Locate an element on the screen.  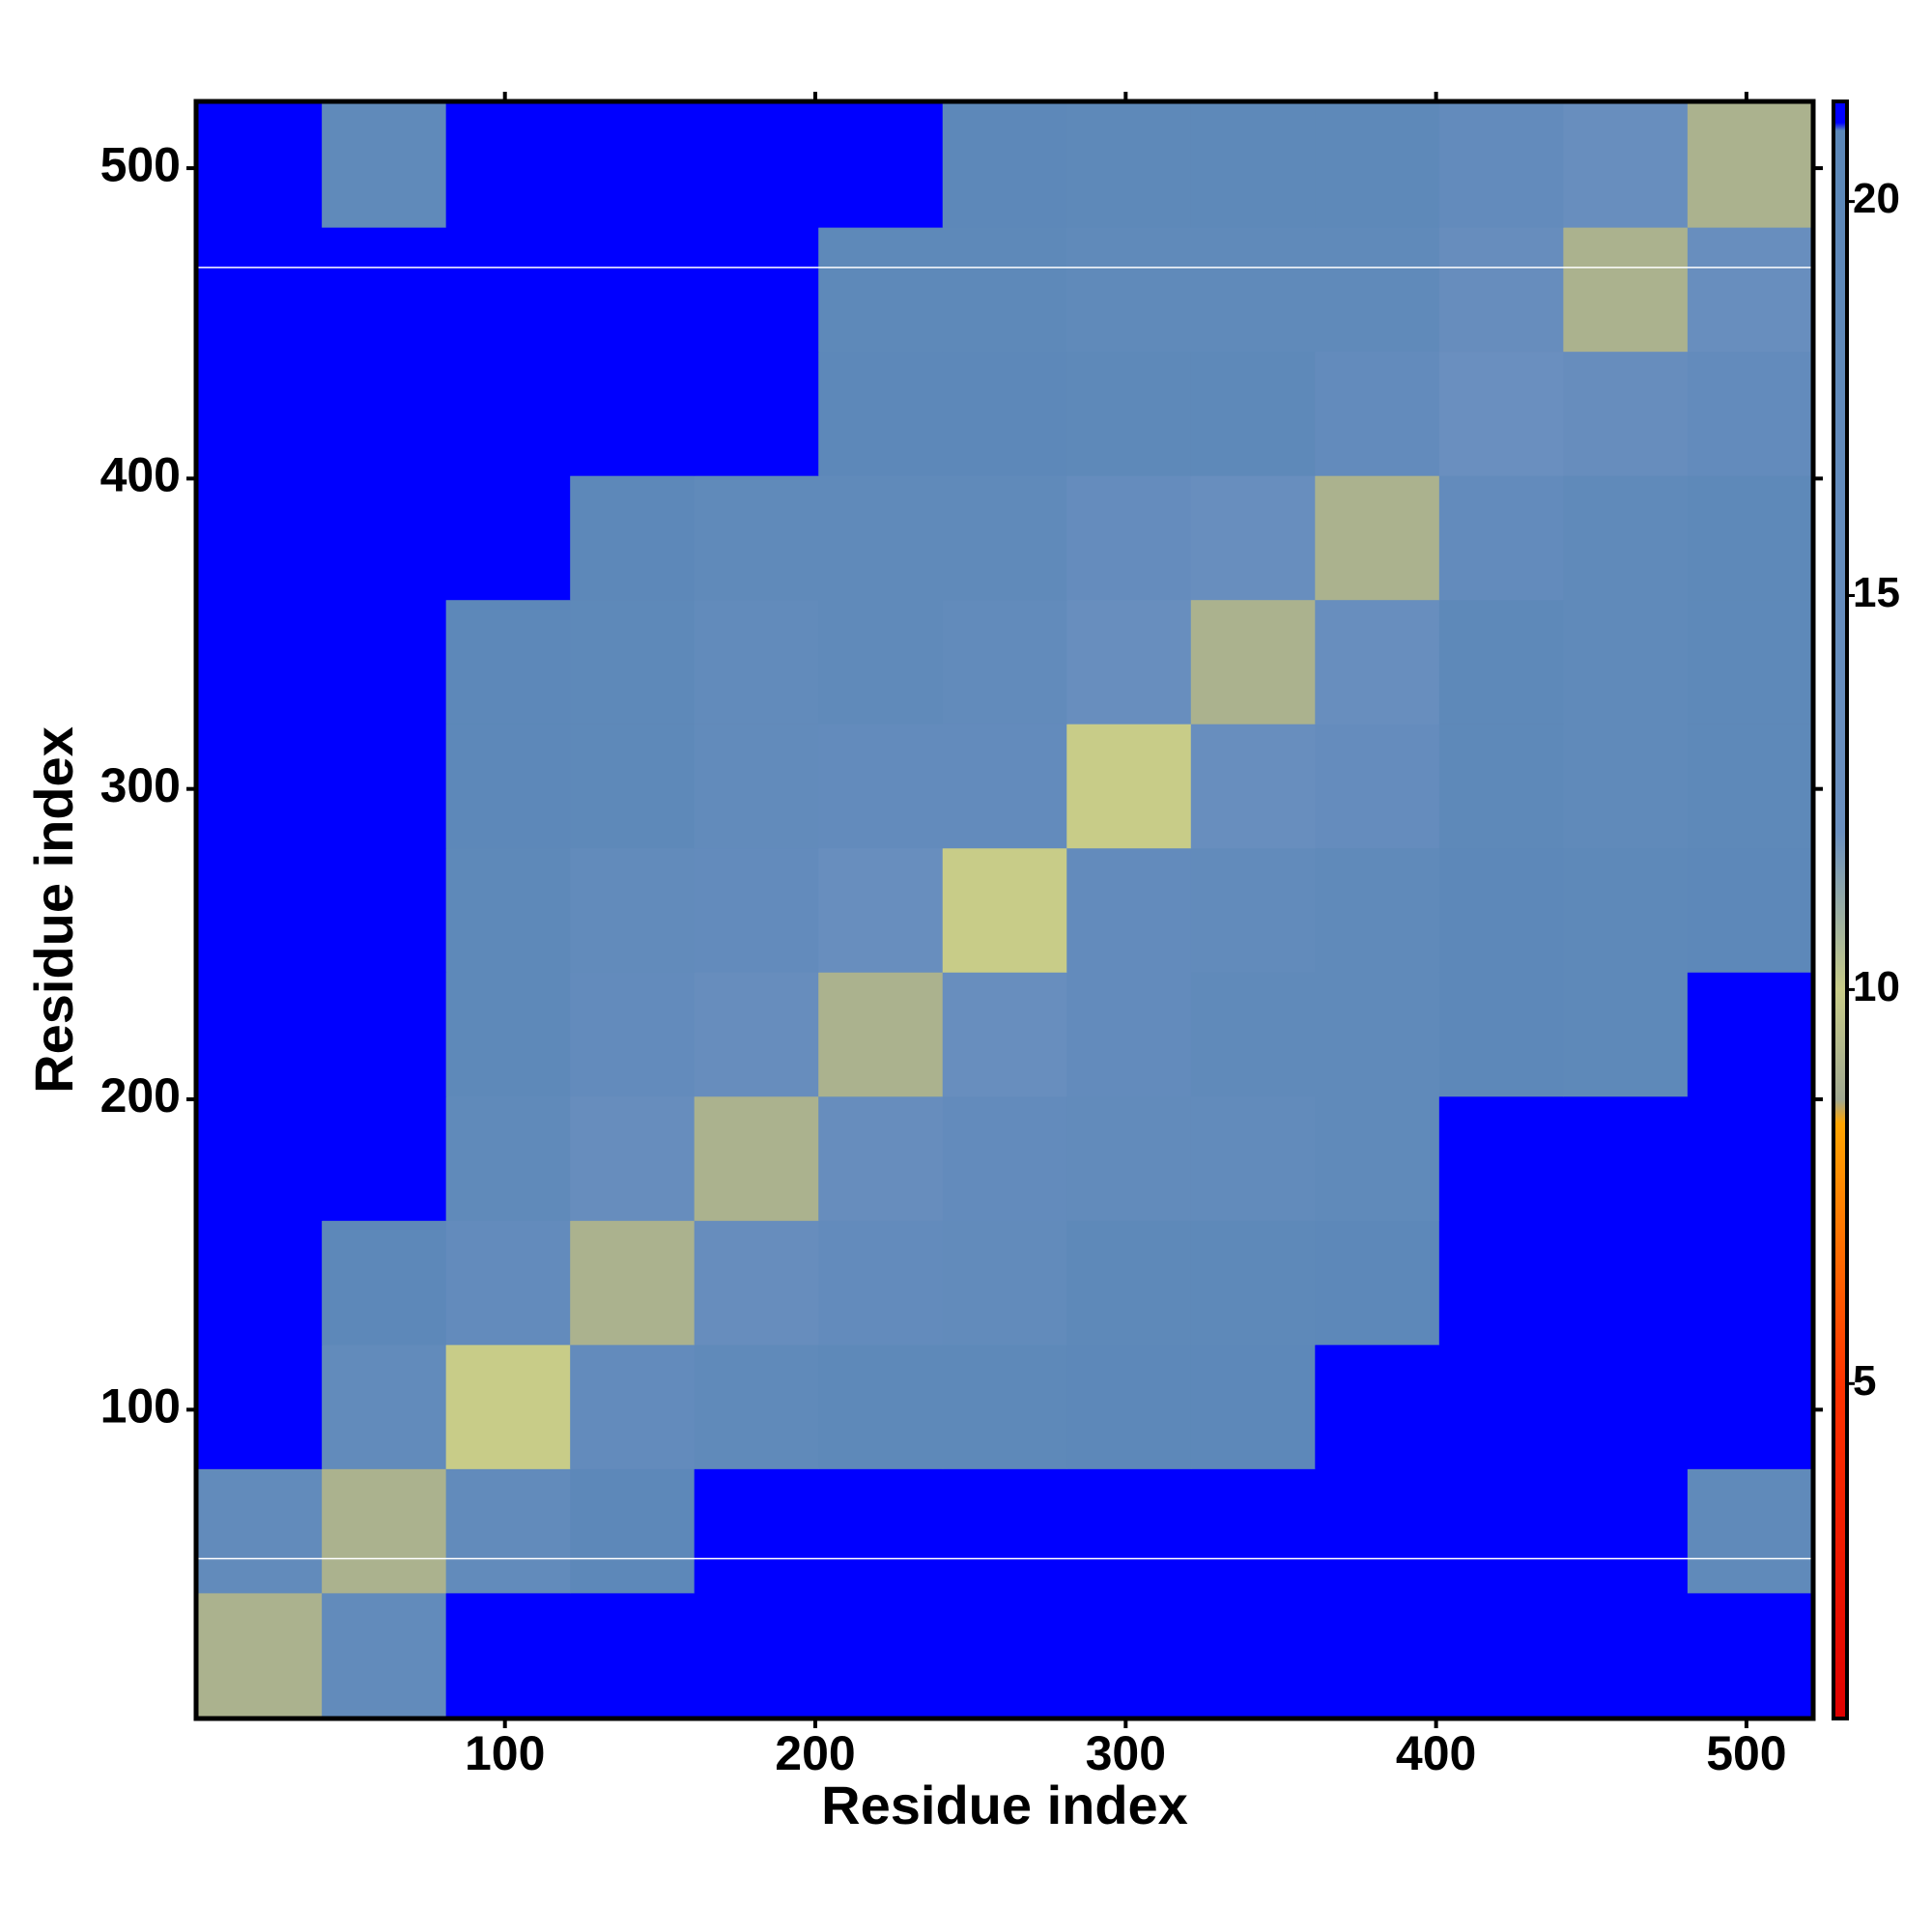
x-axis-title: Residue index is located at coordinates (1005, 1805).